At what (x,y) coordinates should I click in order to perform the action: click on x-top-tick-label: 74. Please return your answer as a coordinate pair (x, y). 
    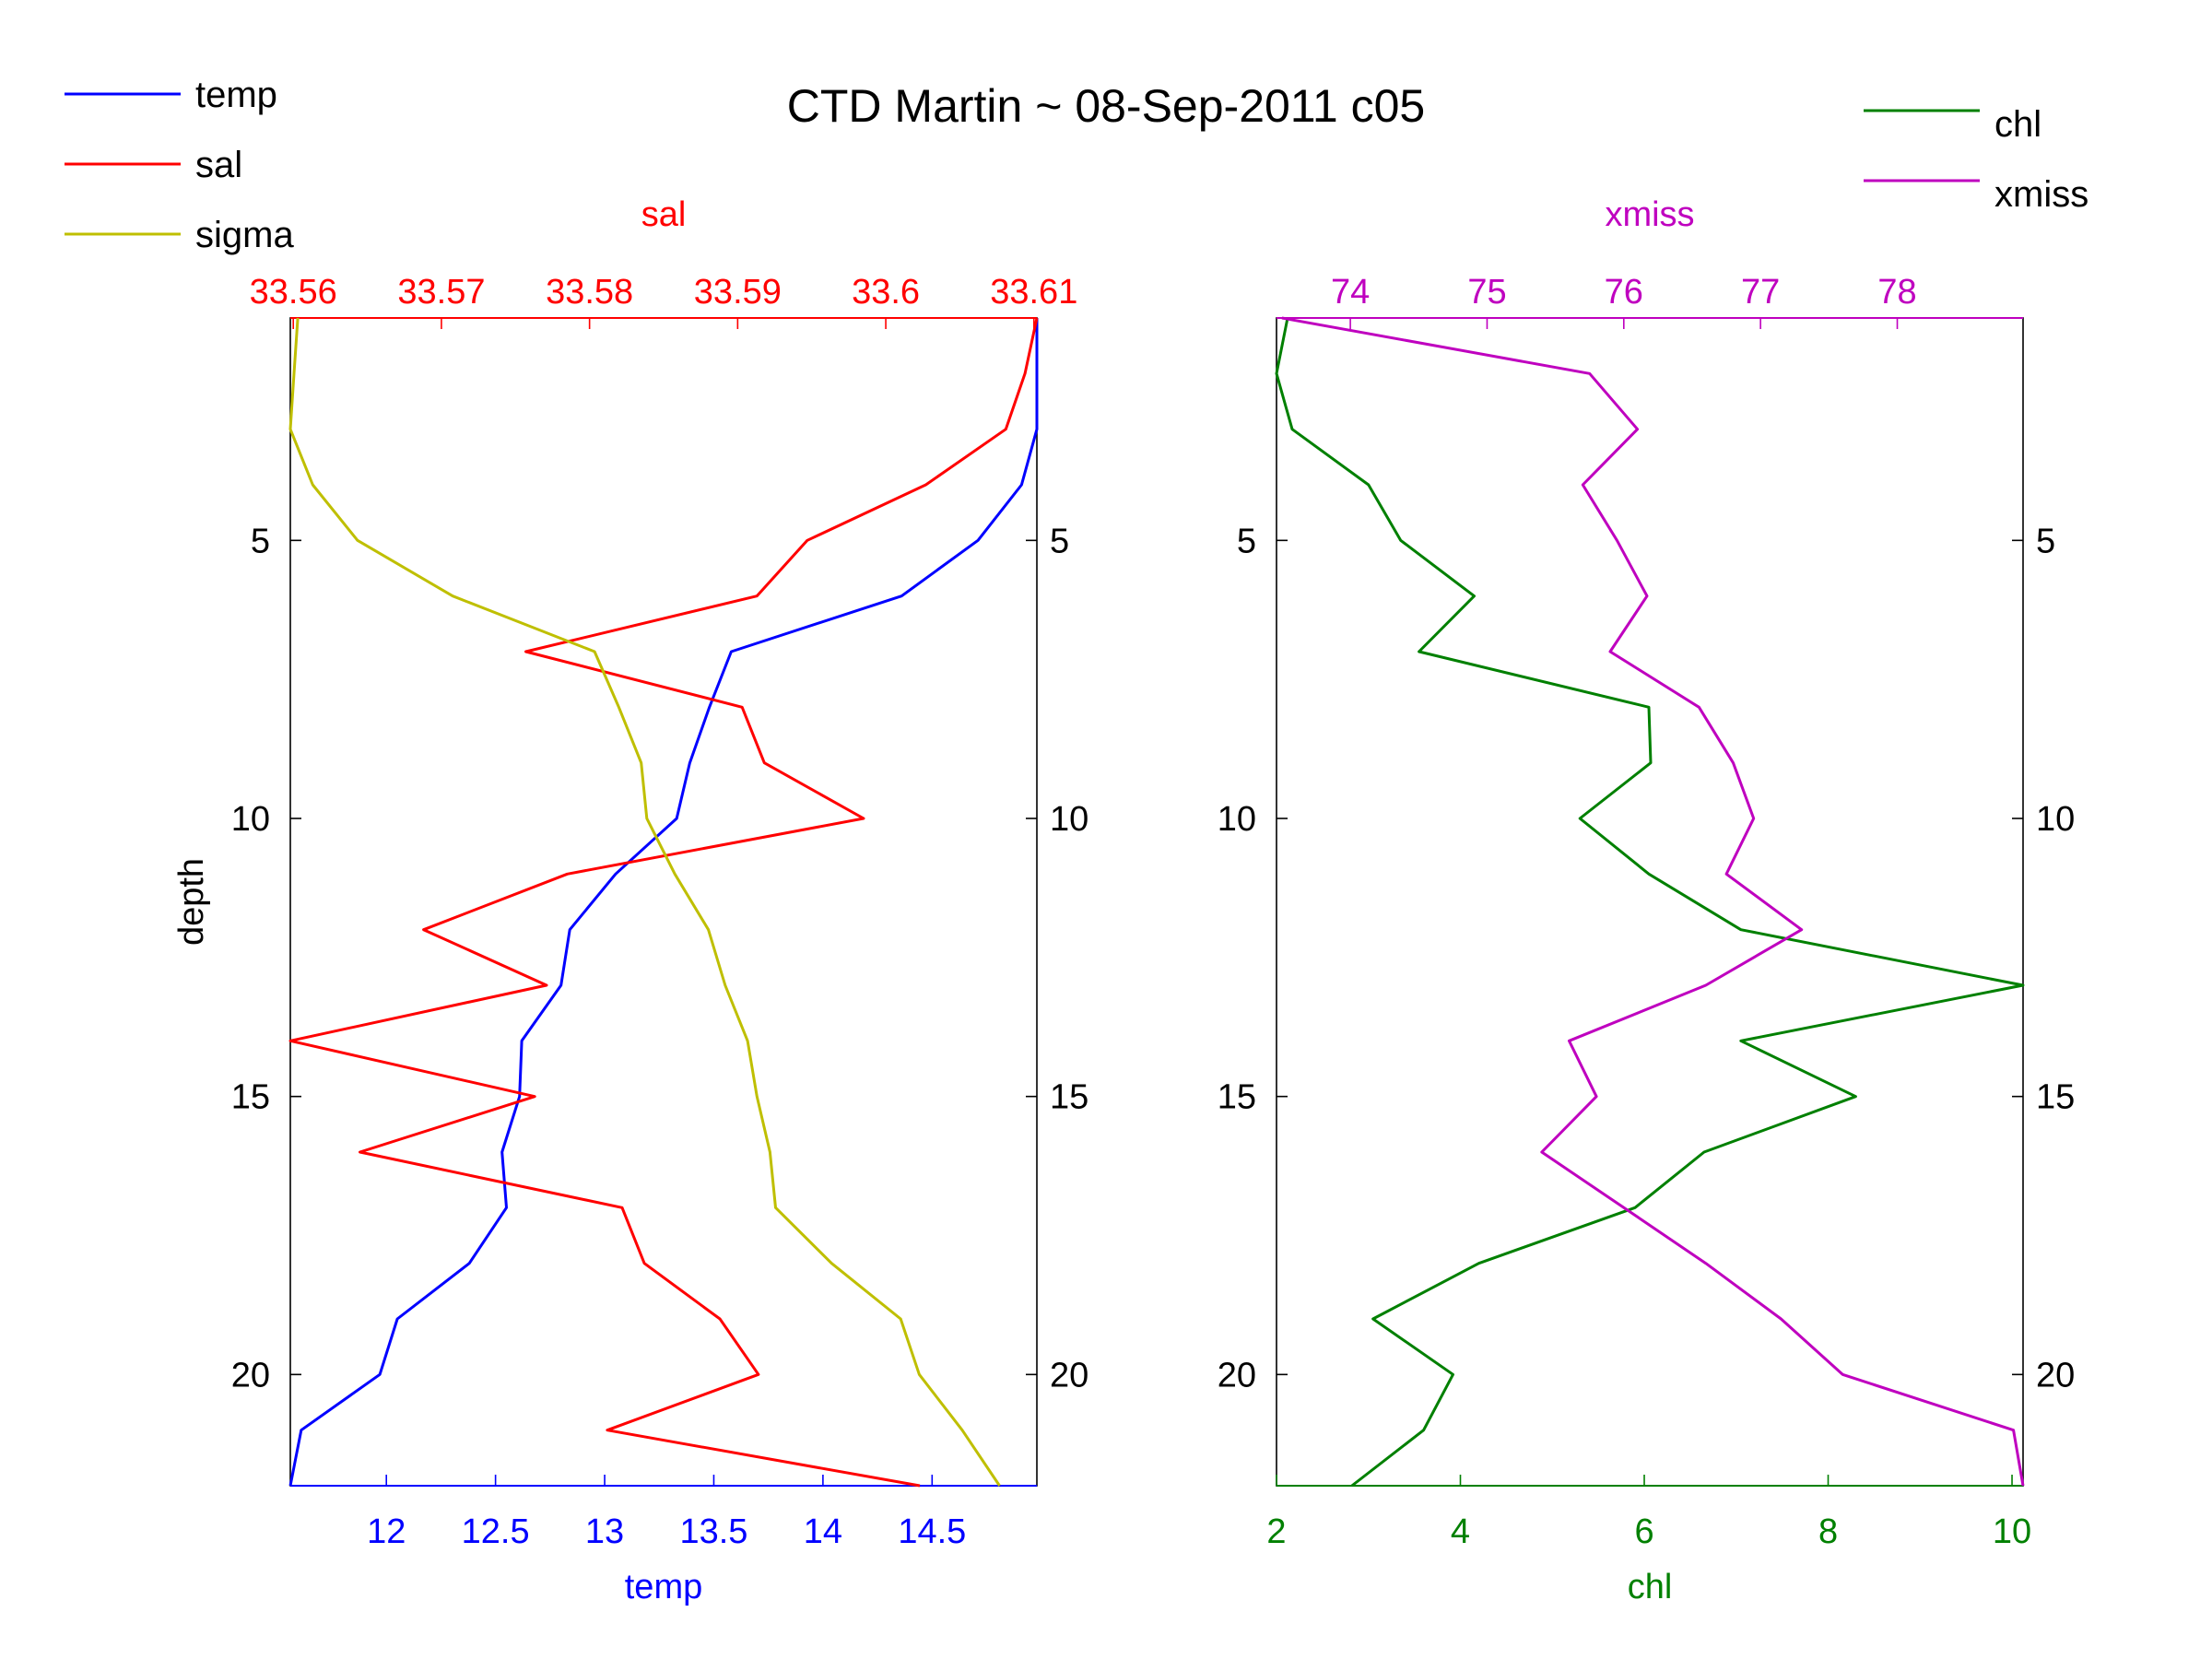
    Looking at the image, I should click on (1350, 292).